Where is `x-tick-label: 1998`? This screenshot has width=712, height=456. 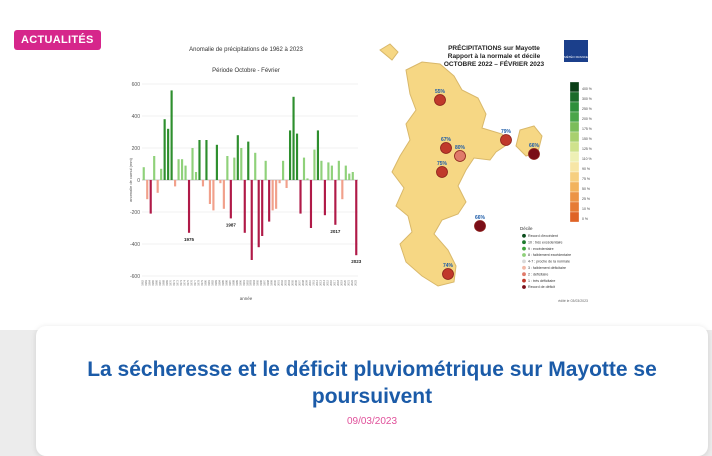
x-tick-label: 1998 is located at coordinates (268, 282).